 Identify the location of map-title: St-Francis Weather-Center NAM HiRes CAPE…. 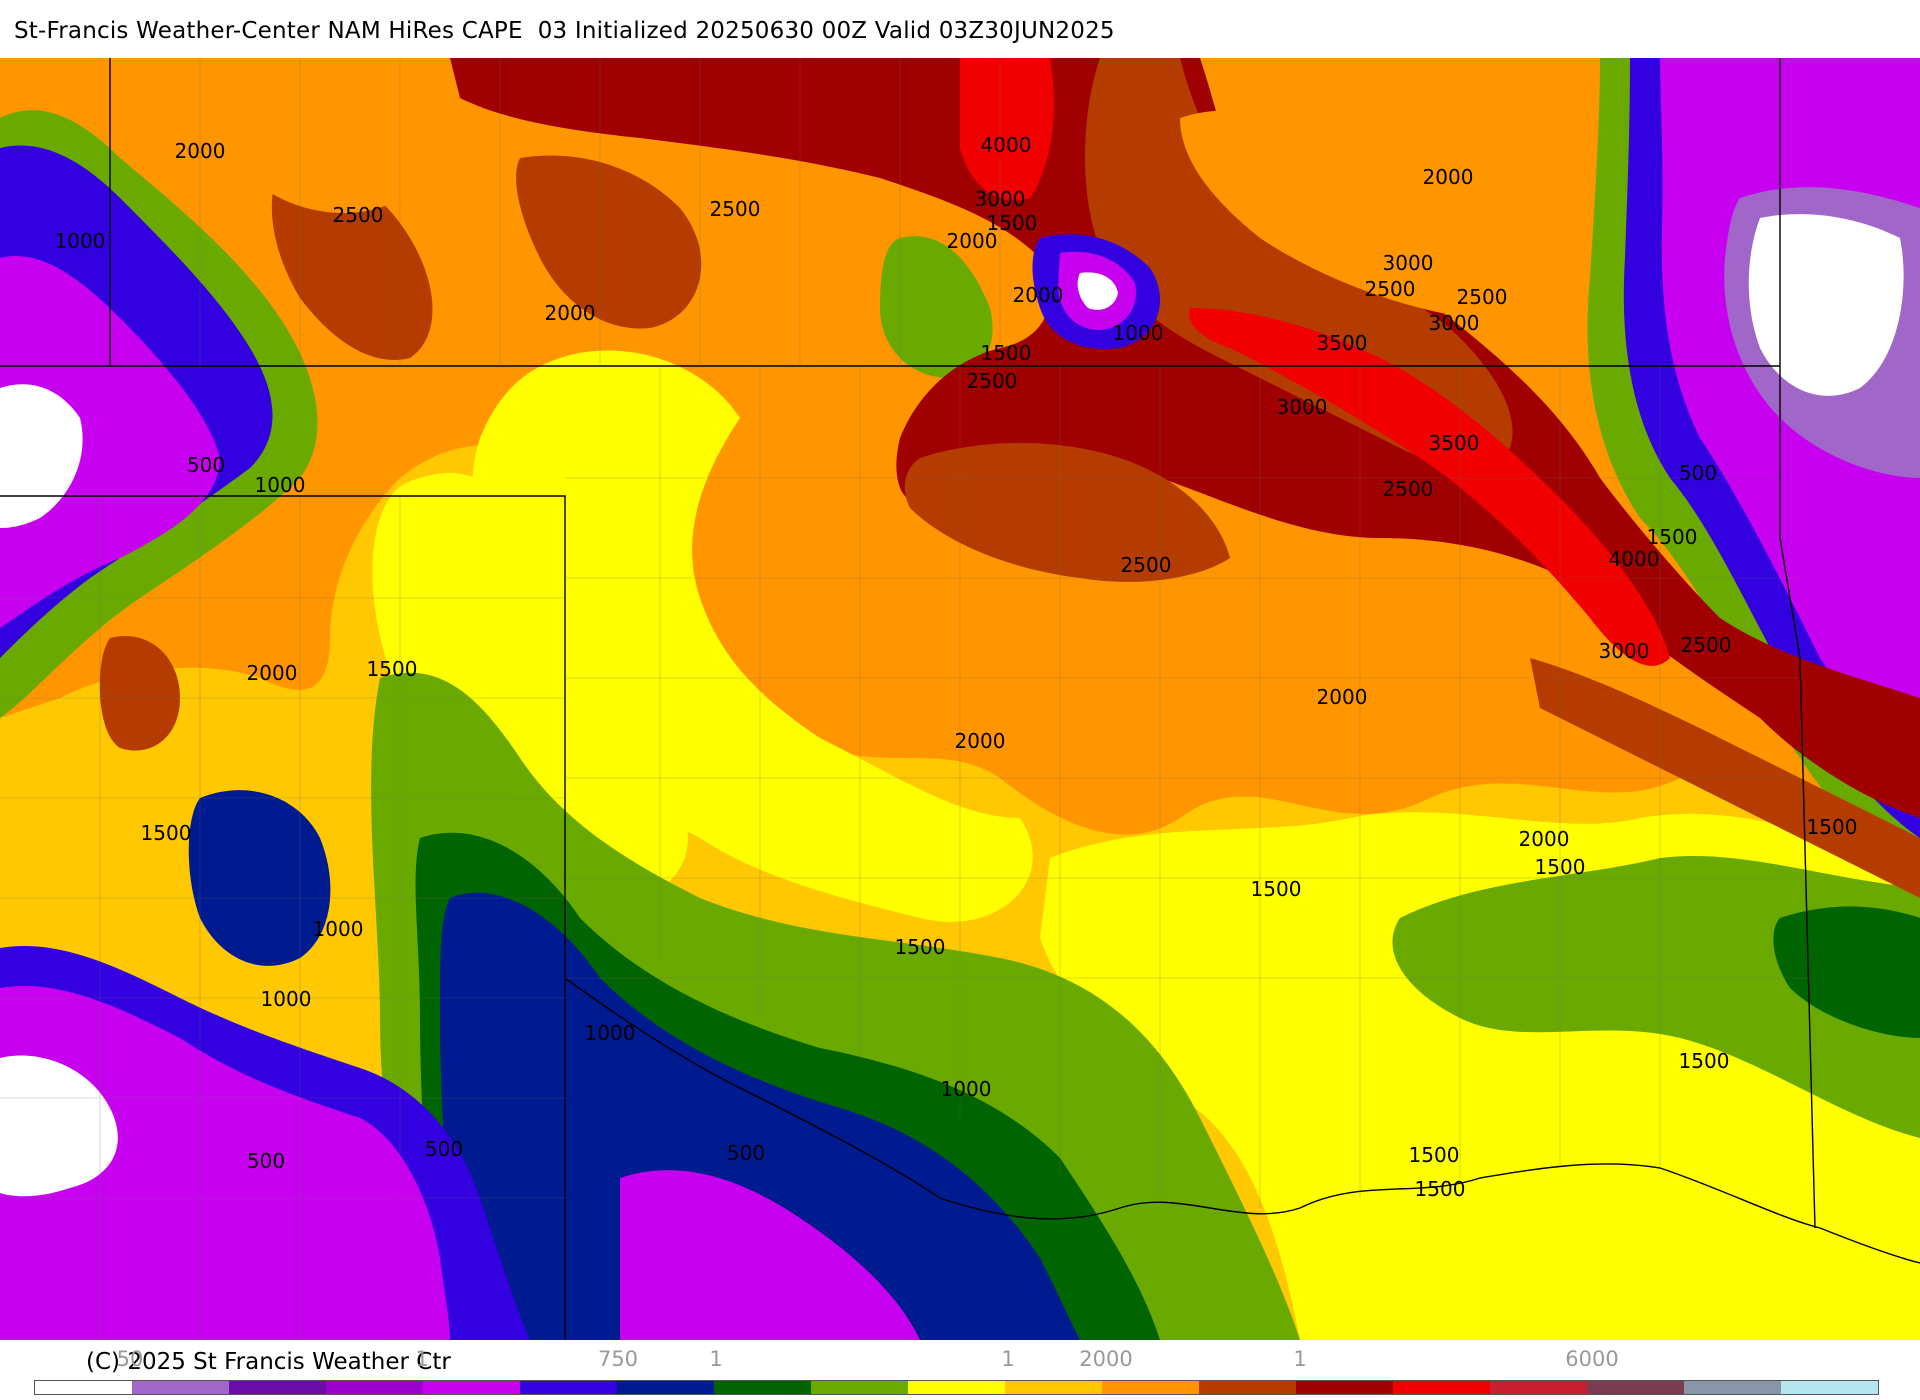
(564, 31).